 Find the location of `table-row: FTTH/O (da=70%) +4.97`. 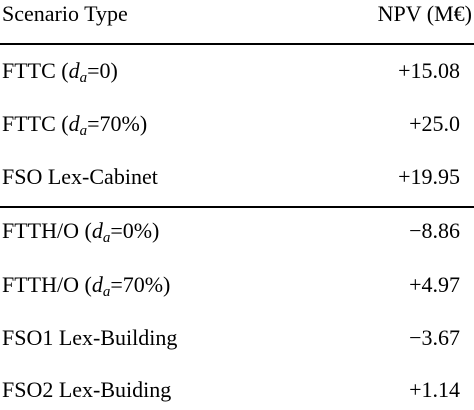

table-row: FTTH/O (da=70%) +4.97 is located at coordinates (237, 285).